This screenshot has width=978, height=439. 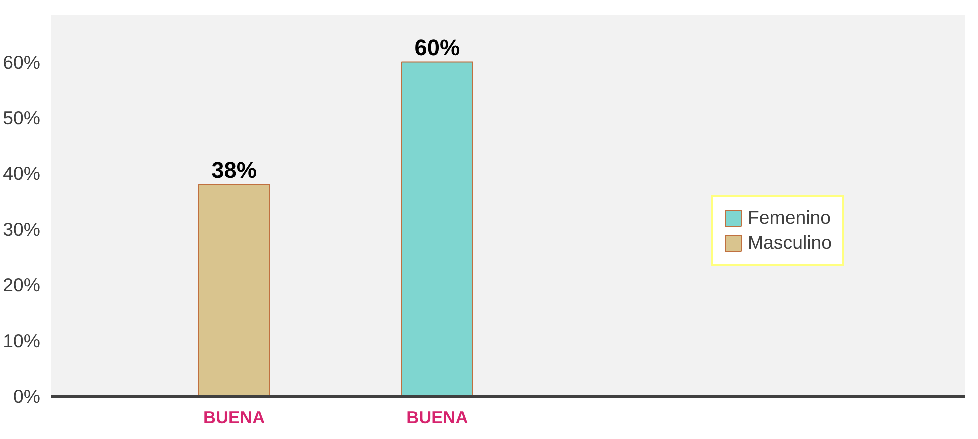 What do you see at coordinates (22, 173) in the screenshot?
I see `y-tick-label: 40%` at bounding box center [22, 173].